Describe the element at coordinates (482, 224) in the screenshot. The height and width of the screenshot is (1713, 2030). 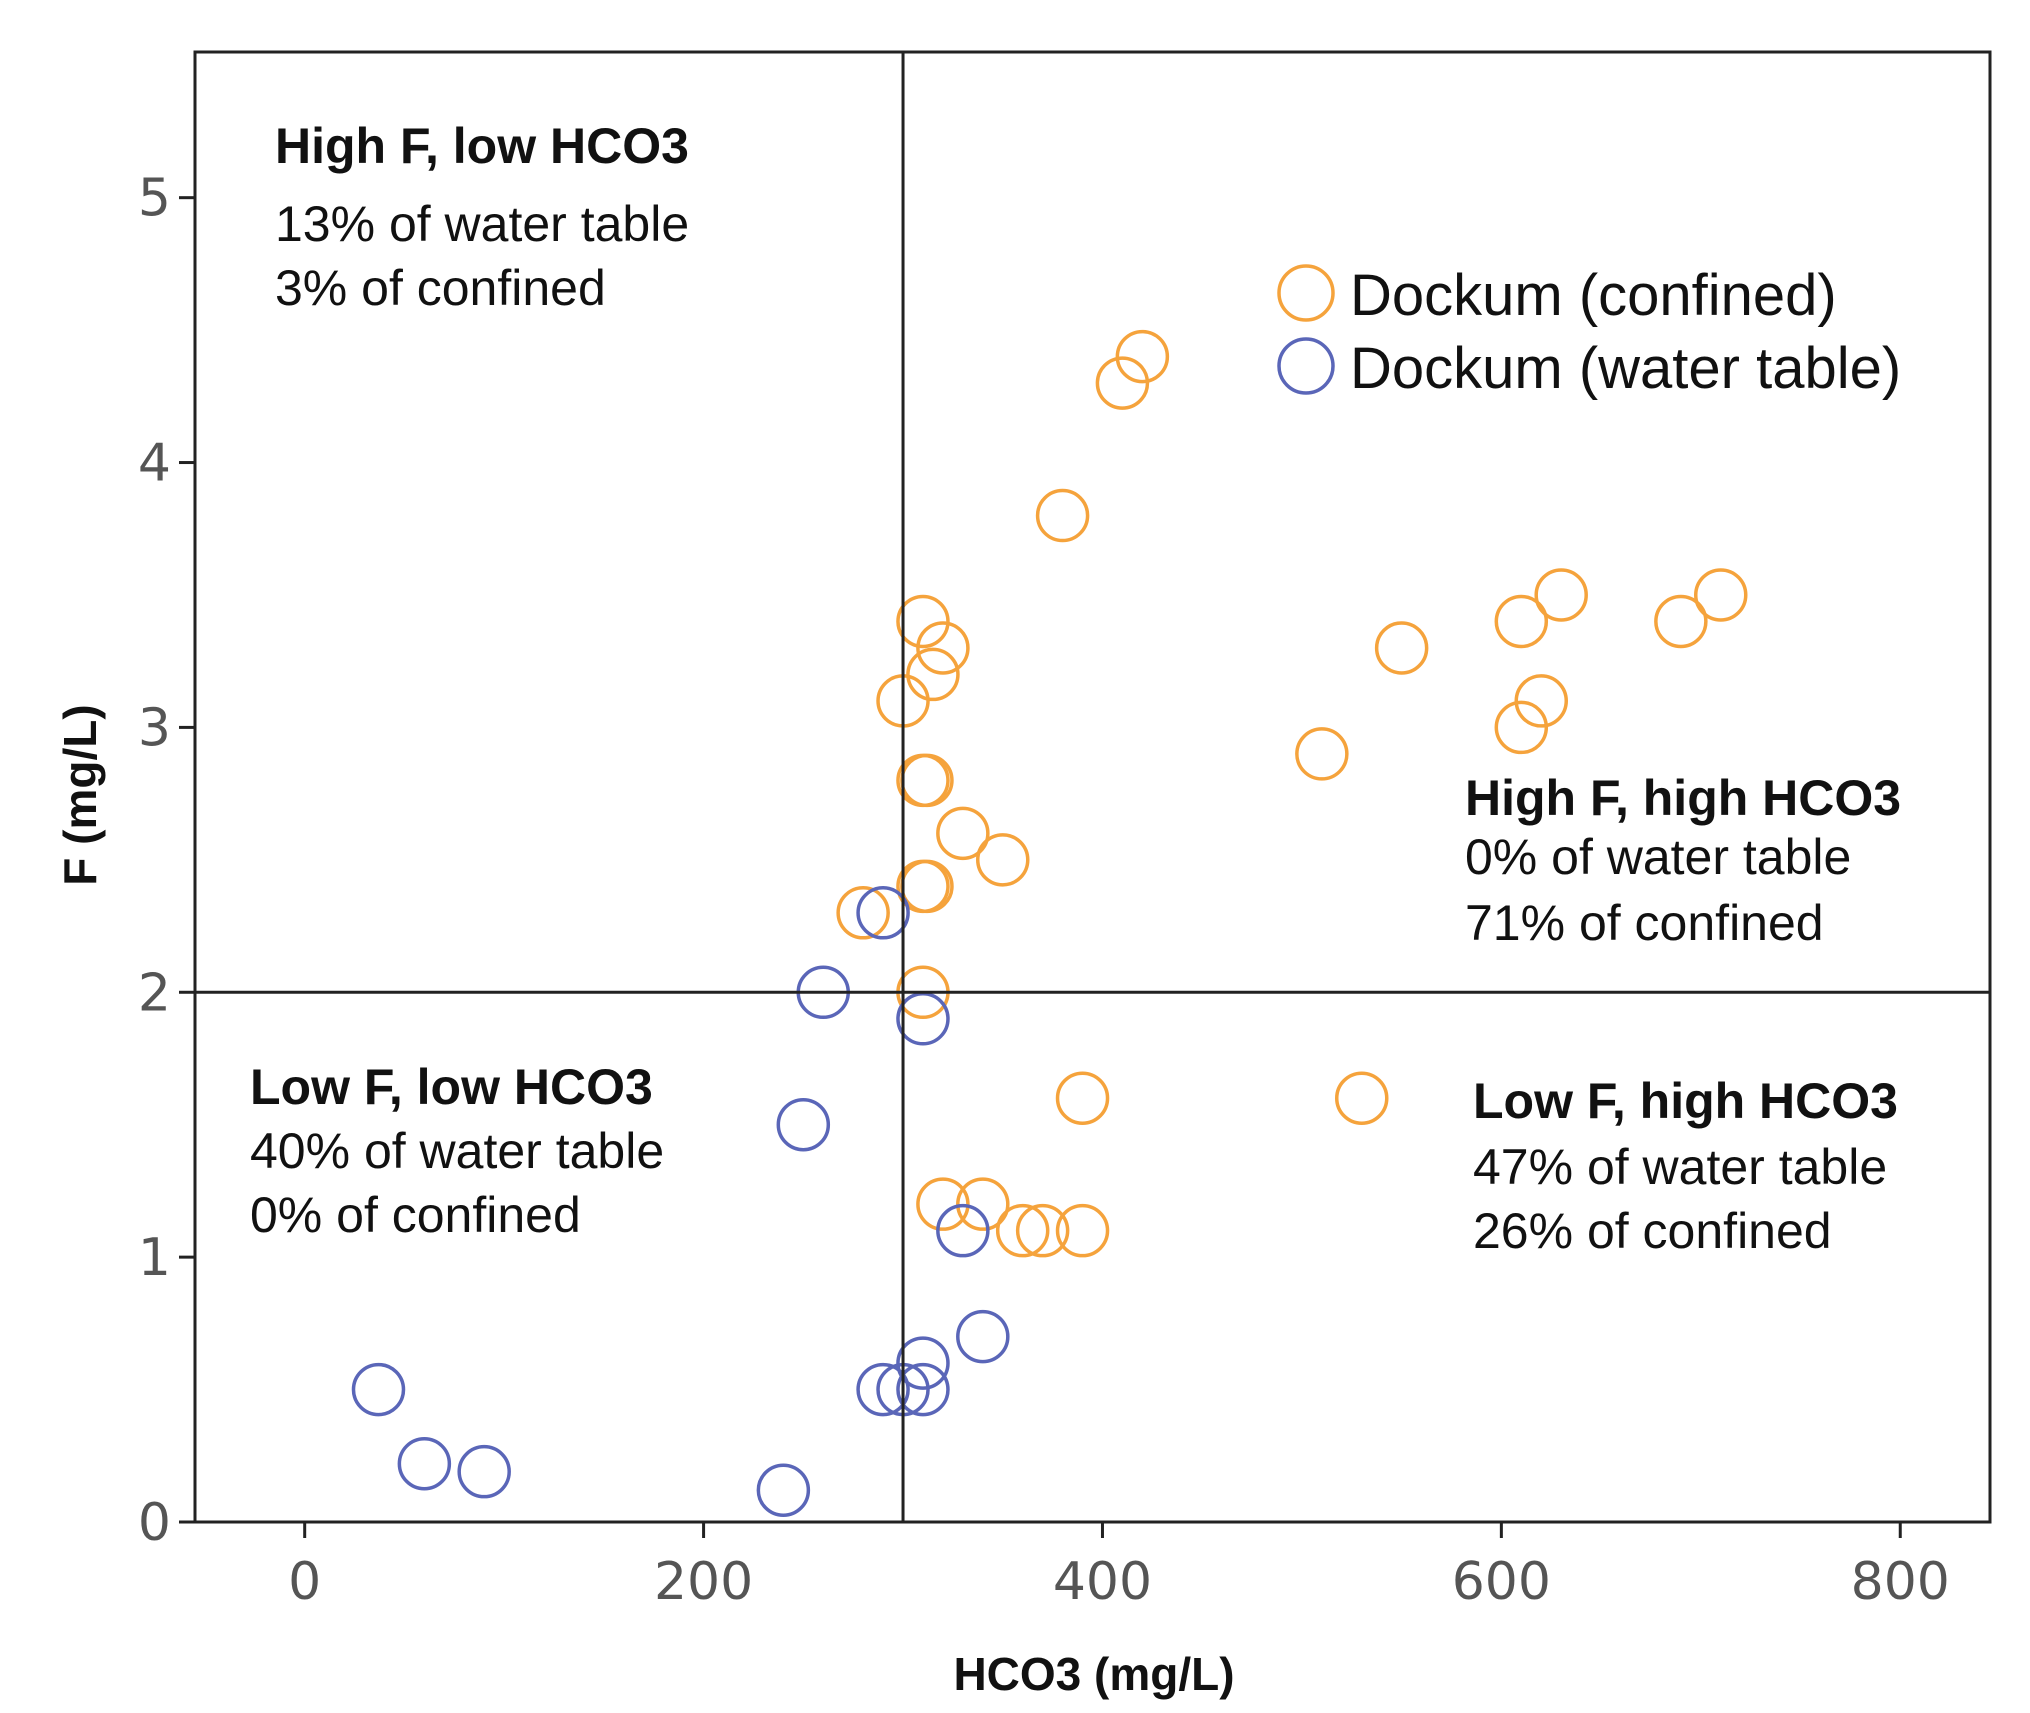
I see `annotation-top-left-line-1: 13% of water table` at that location.